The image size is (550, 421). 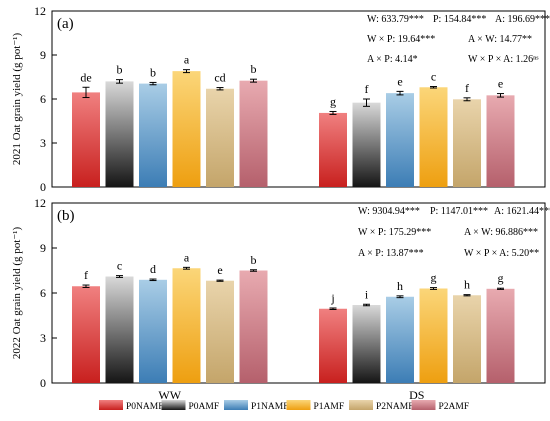 I want to click on stat-a: A: 1621.44***, so click(x=522, y=211).